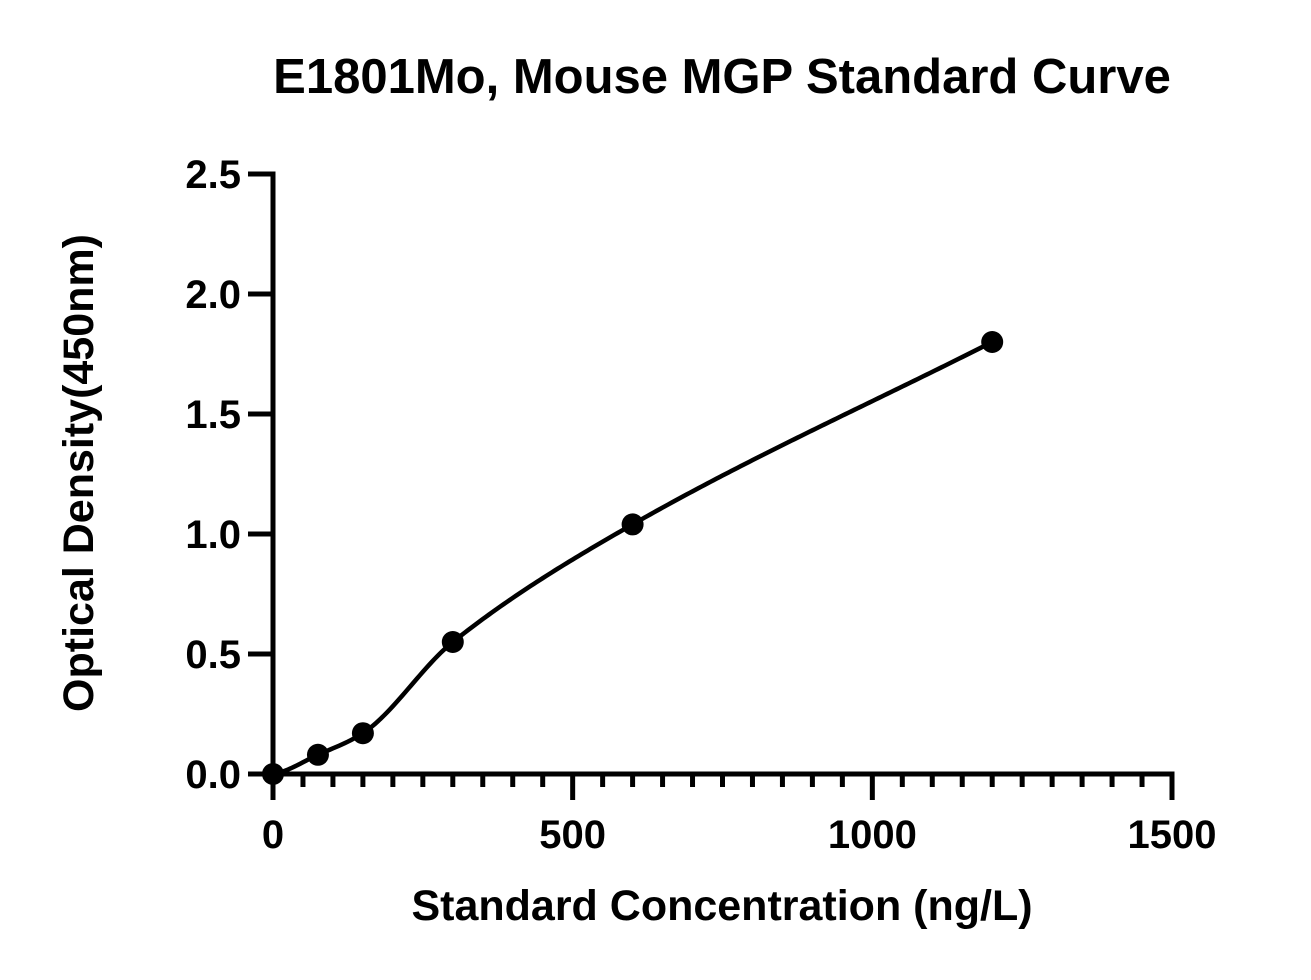 Image resolution: width=1311 pixels, height=980 pixels. I want to click on y-tick-label: 1.5, so click(213, 415).